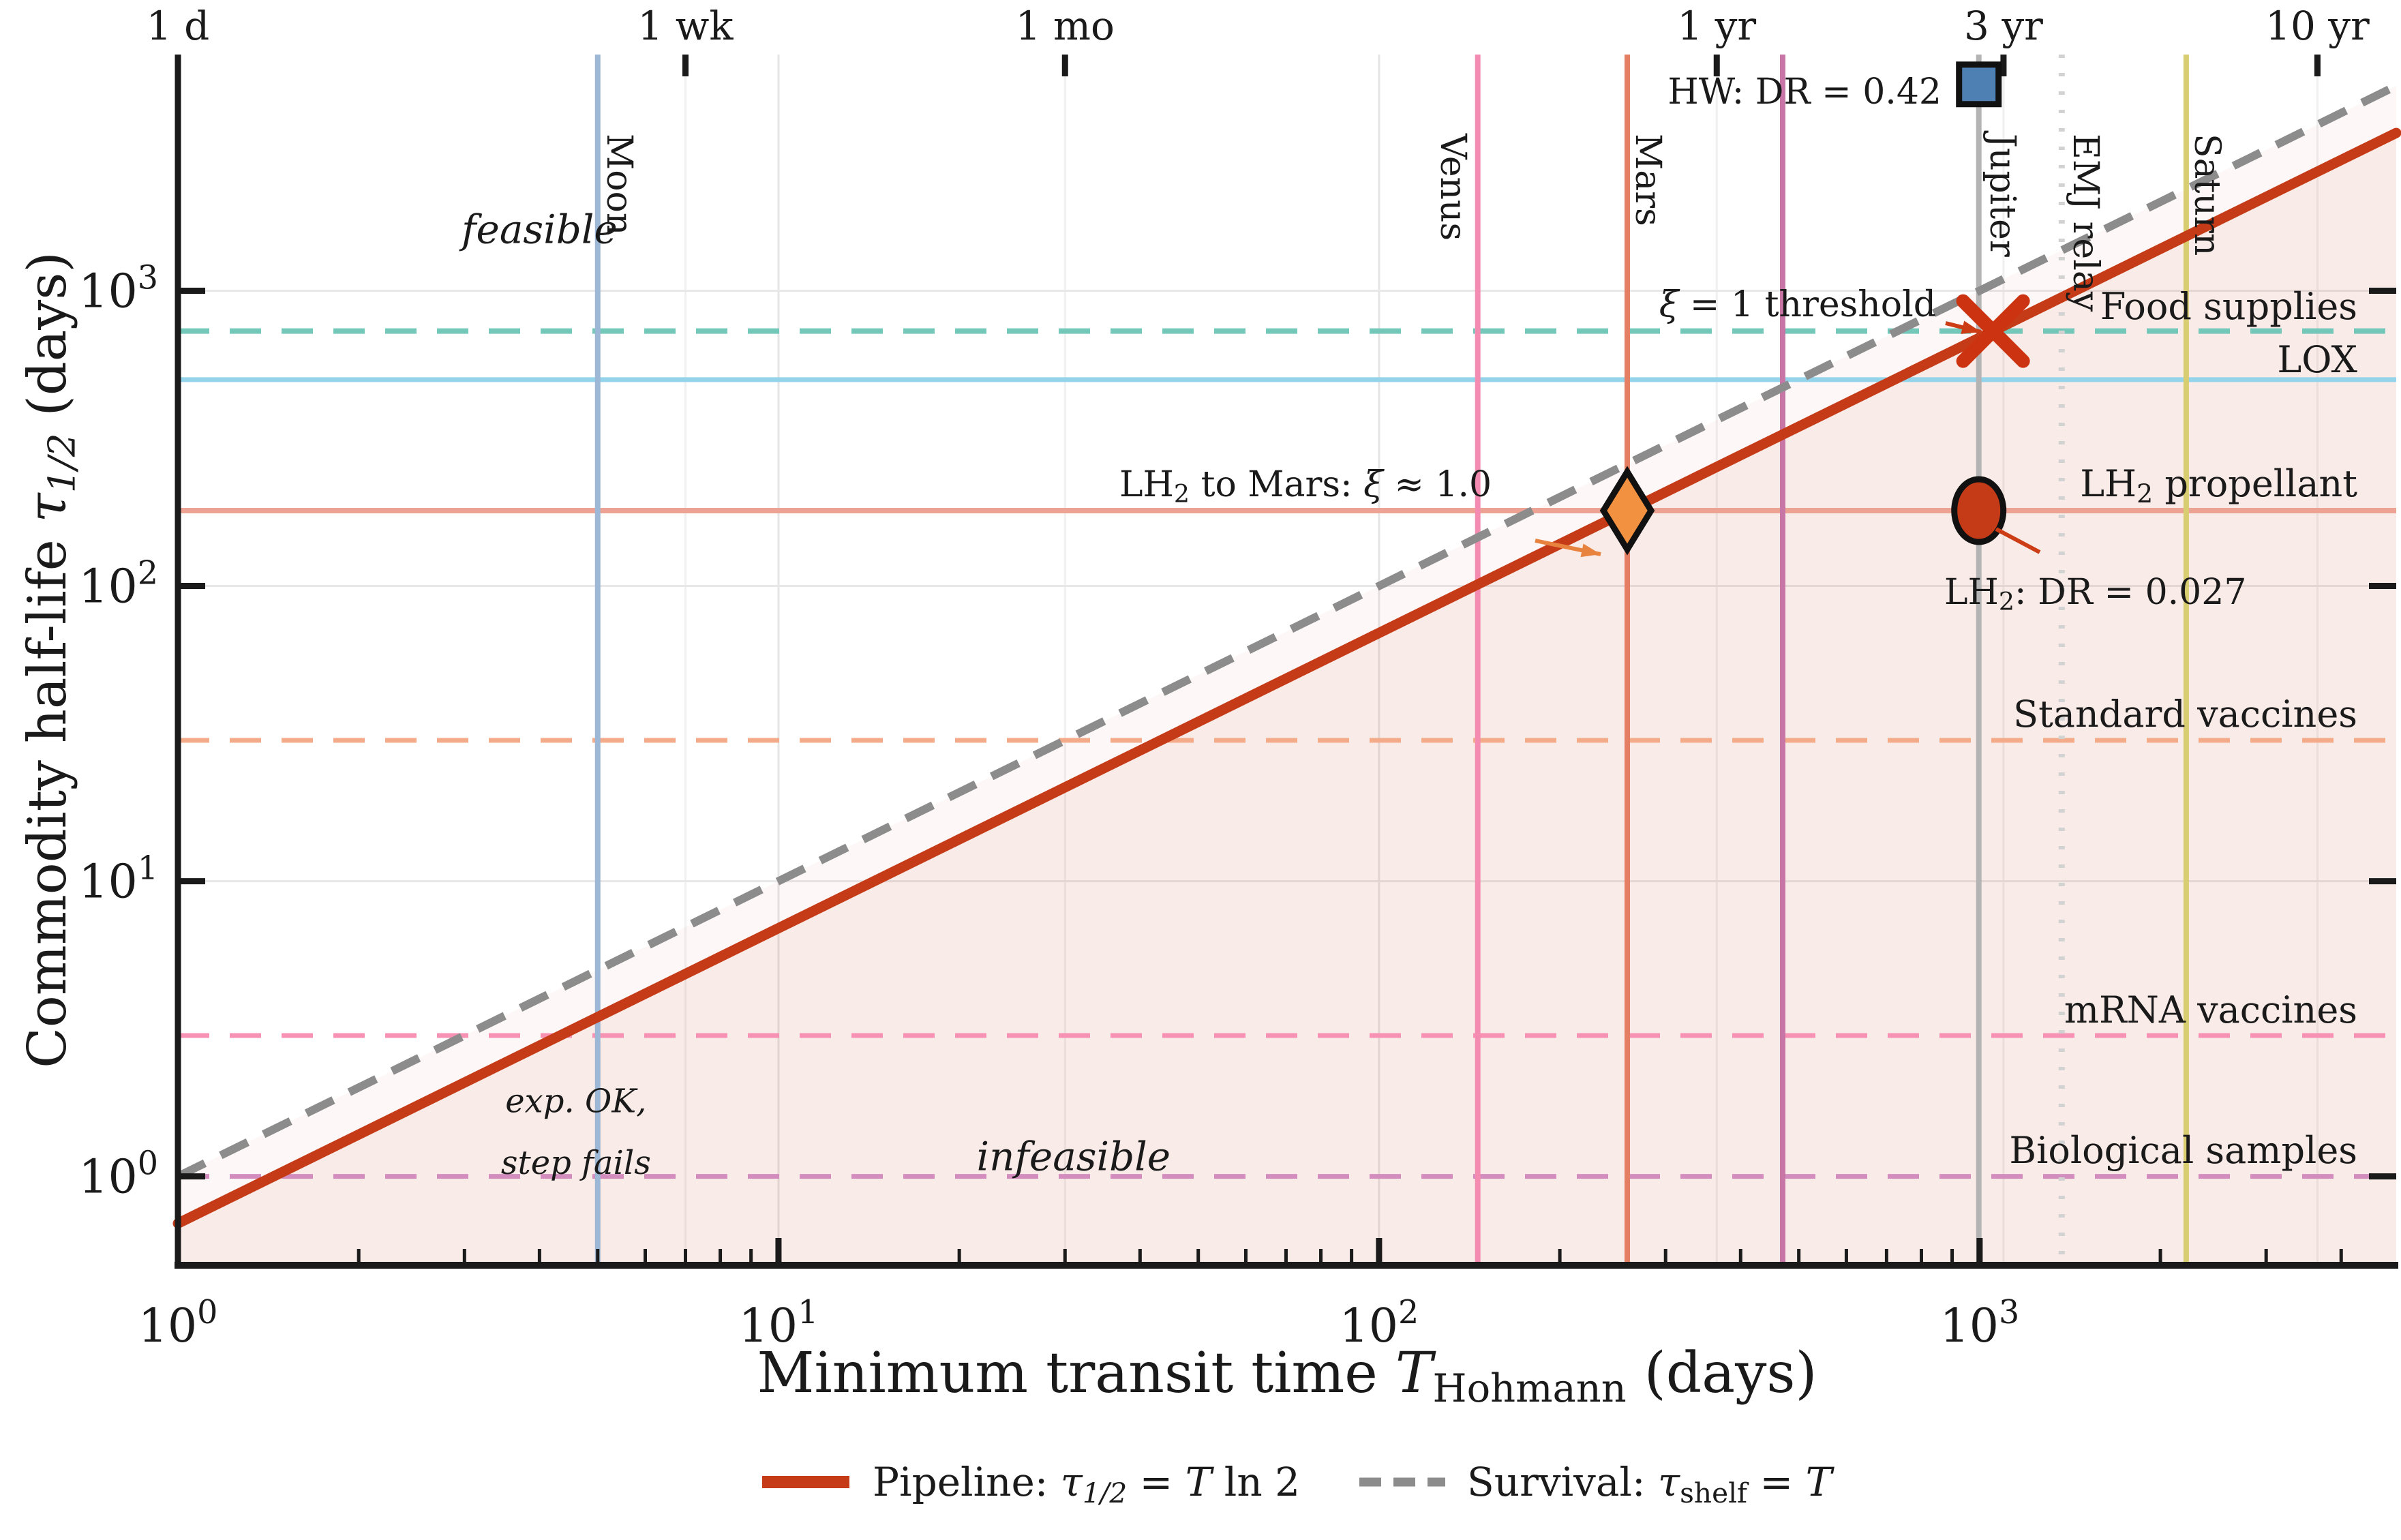 The image size is (2401, 1540). What do you see at coordinates (576, 1163) in the screenshot?
I see `label-exp-ok-2: step fails` at bounding box center [576, 1163].